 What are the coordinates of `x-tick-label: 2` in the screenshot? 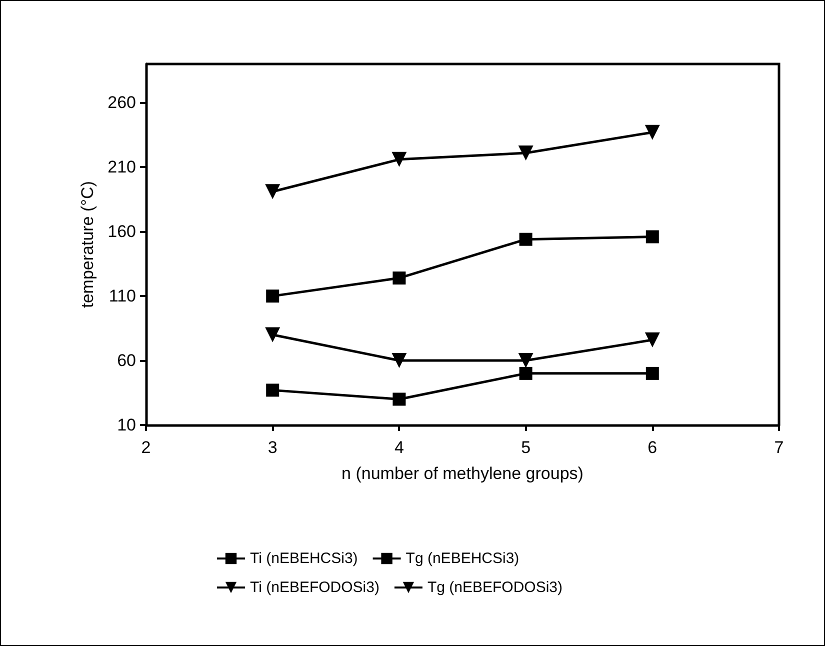 It's located at (146, 447).